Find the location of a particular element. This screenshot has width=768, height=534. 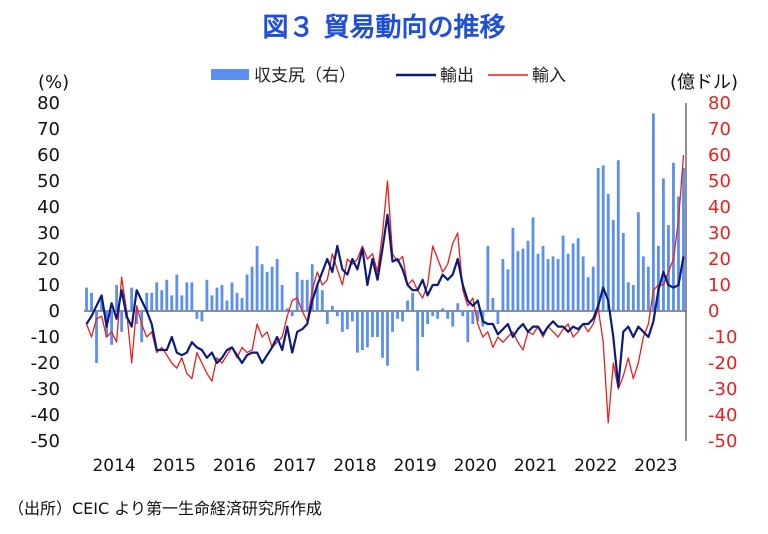

y-tick-right: -50 is located at coordinates (722, 441).